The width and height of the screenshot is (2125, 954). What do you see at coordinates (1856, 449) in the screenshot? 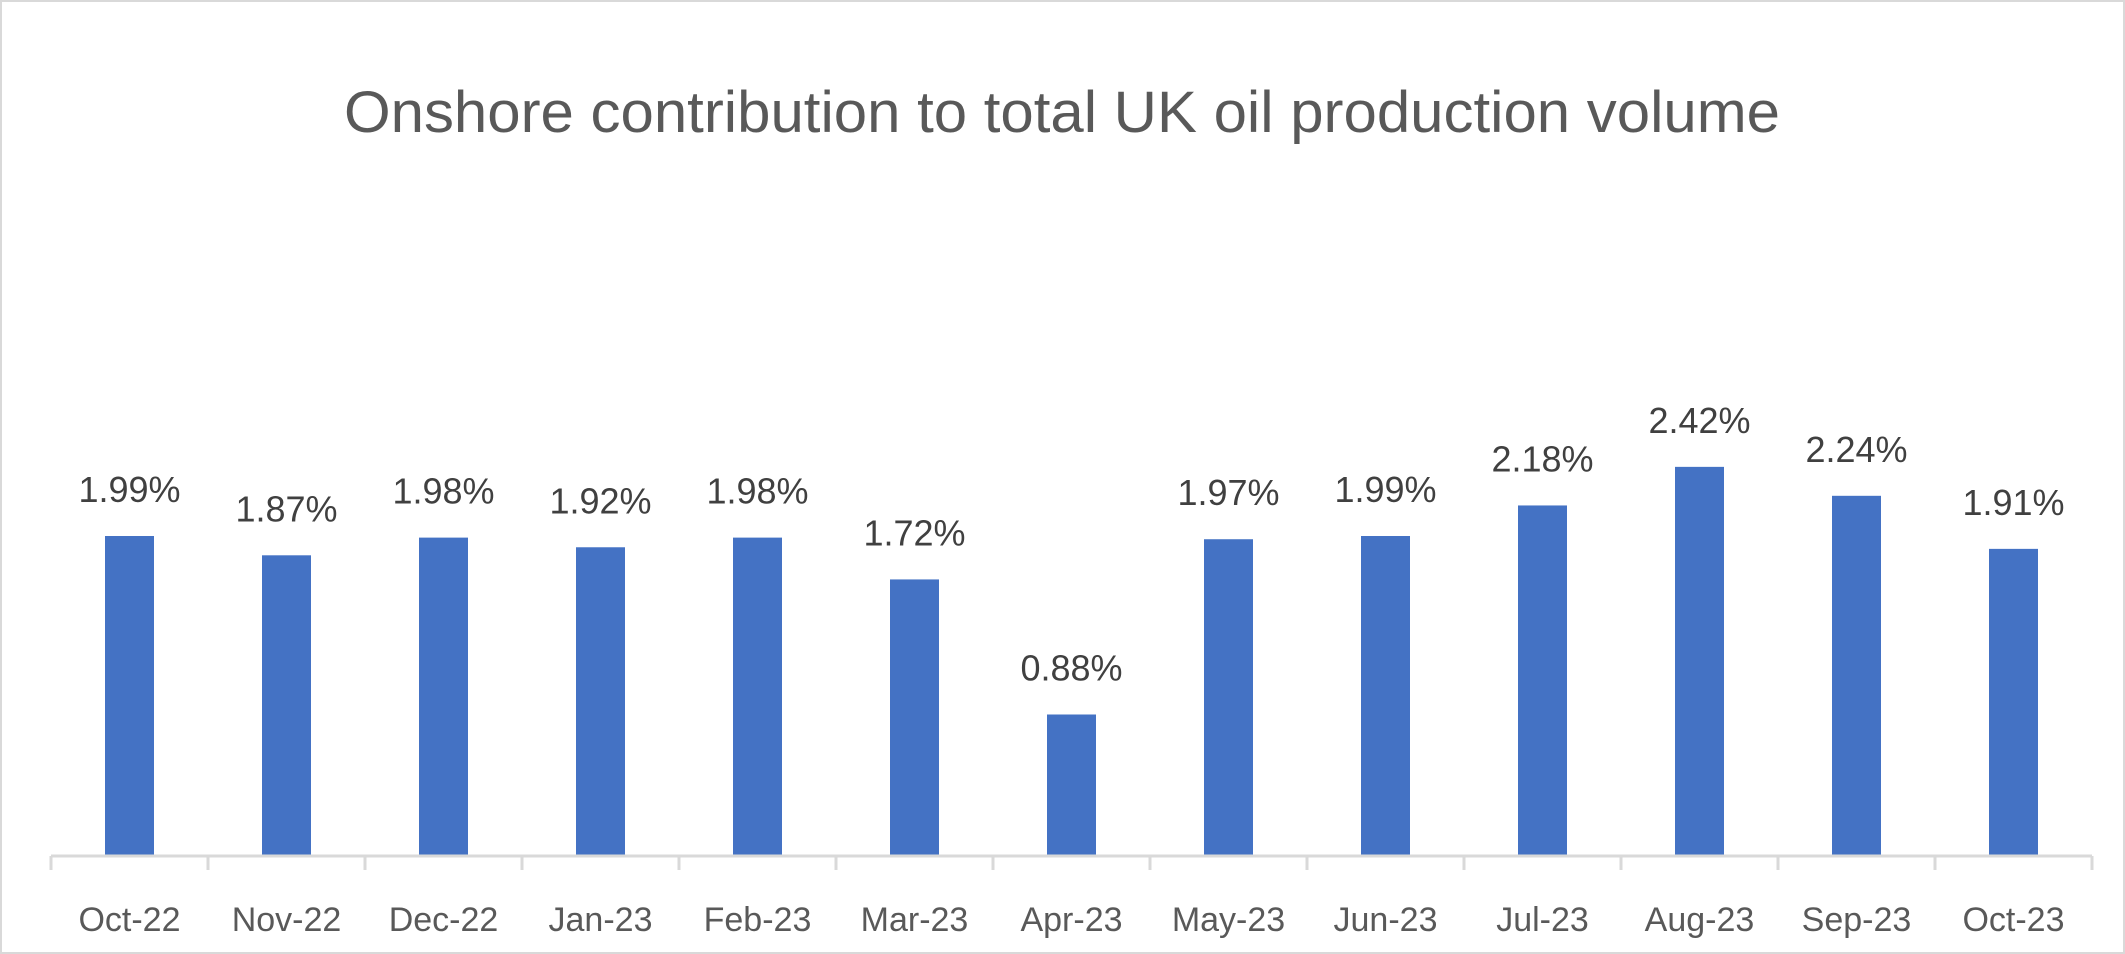
I see `data-label: 2.24%` at bounding box center [1856, 449].